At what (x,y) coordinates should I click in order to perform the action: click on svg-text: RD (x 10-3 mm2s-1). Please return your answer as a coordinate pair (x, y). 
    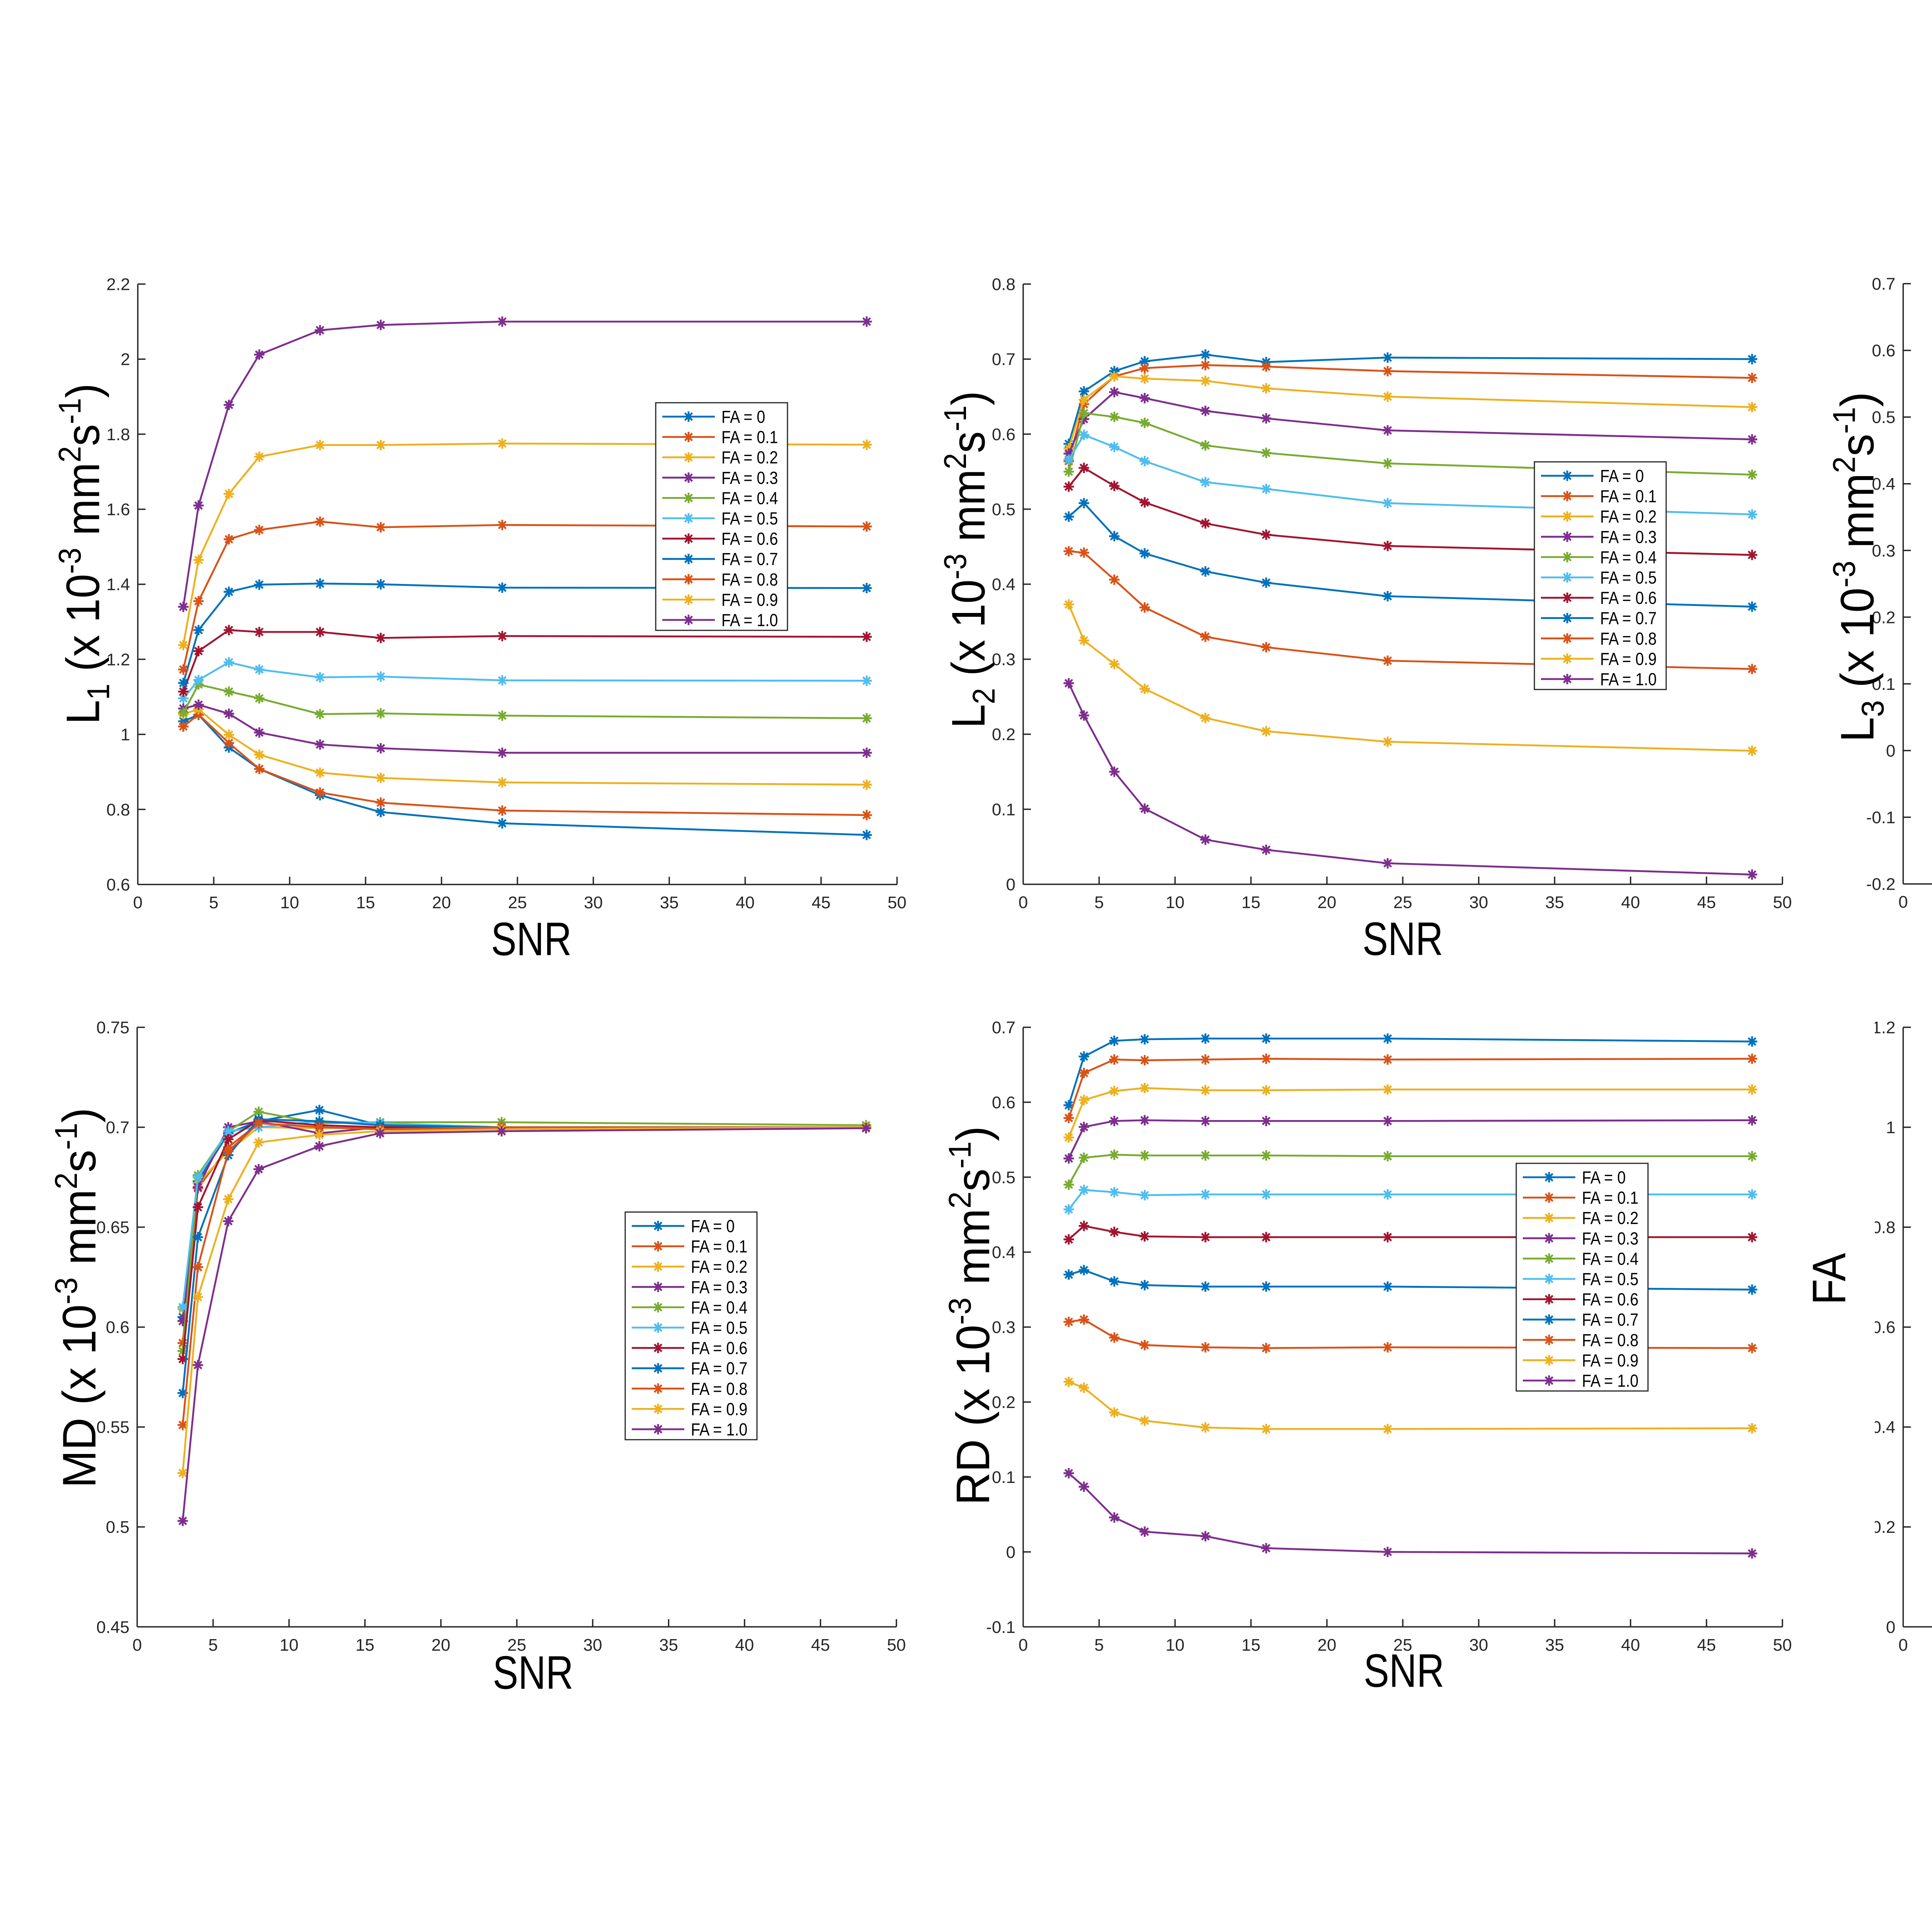
    Looking at the image, I should click on (971, 1315).